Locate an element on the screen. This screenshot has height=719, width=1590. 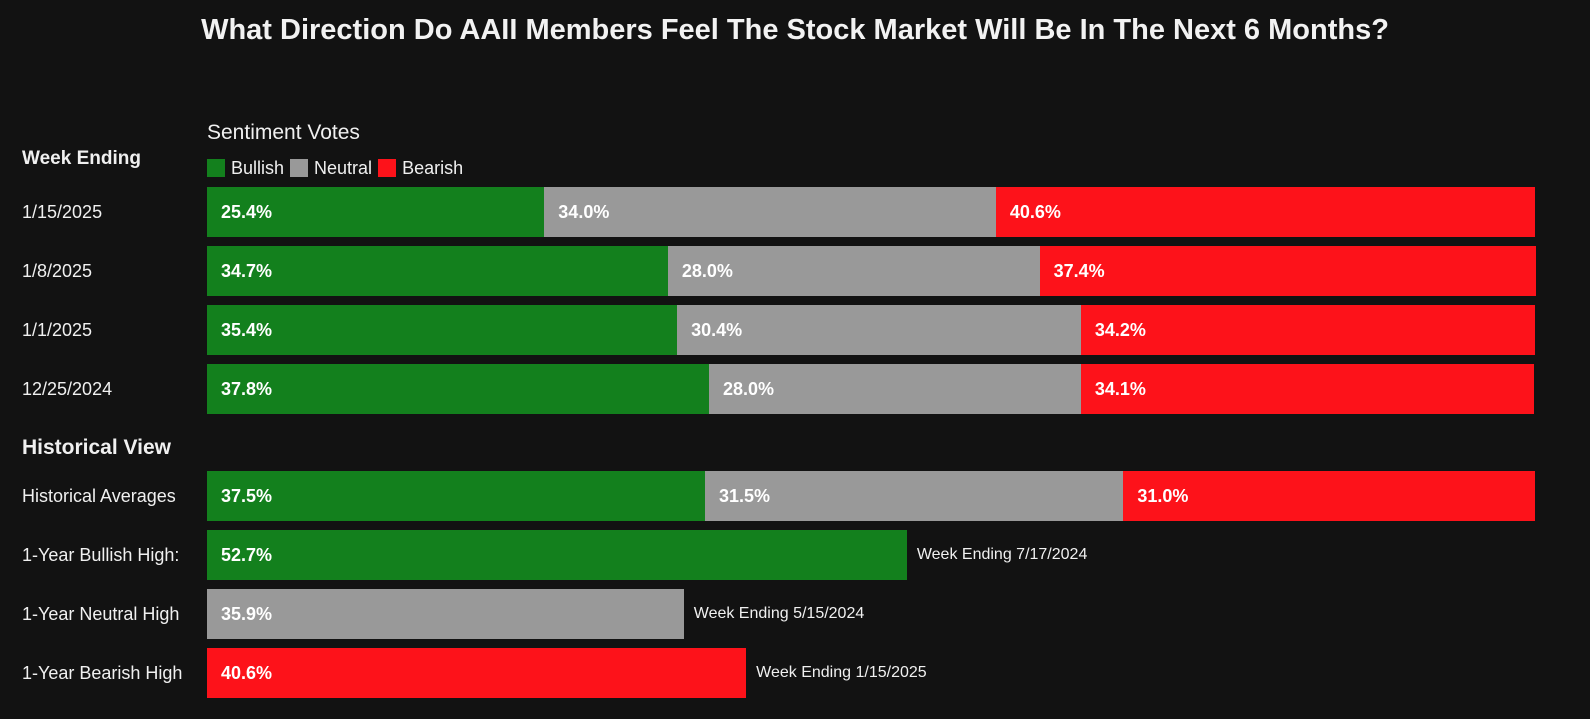
legend: Bullish Neutral Bearish is located at coordinates (338, 168).